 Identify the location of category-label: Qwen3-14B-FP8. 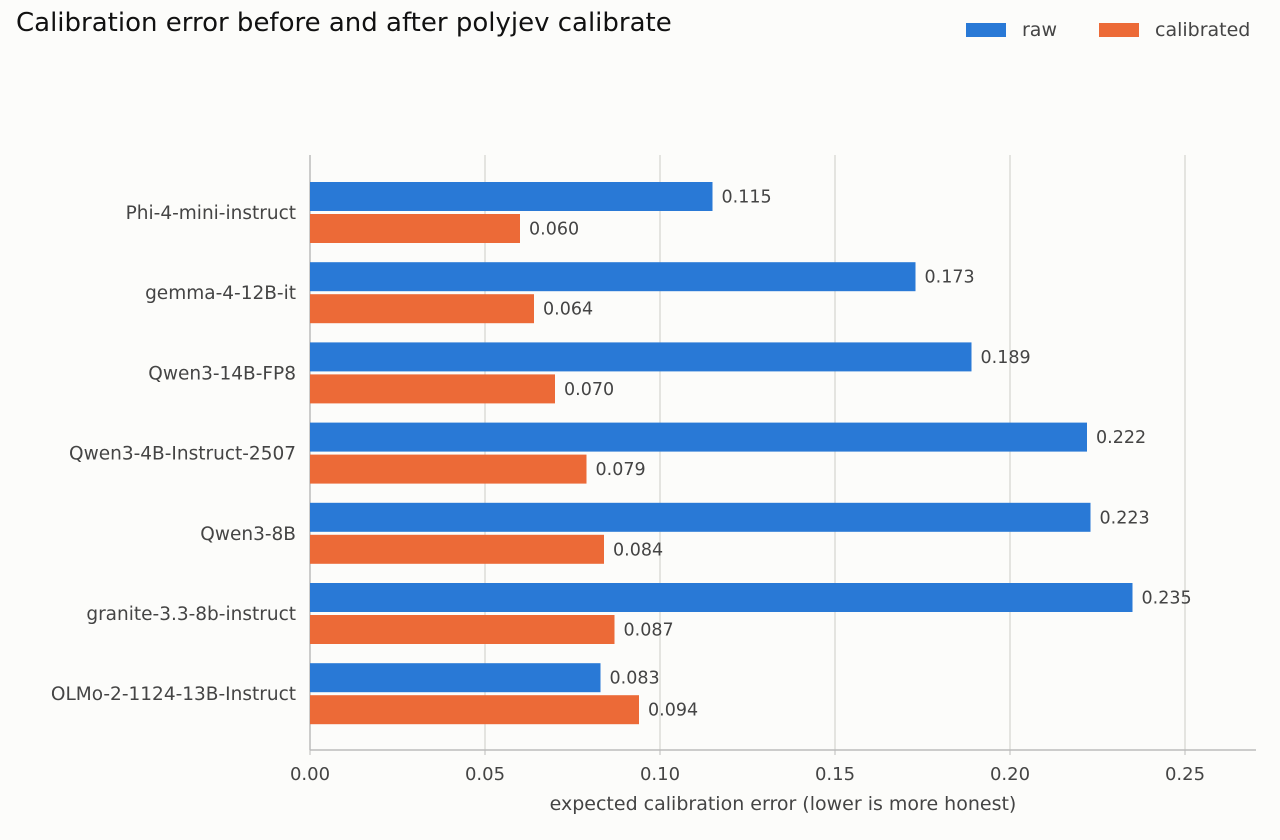
(222, 373).